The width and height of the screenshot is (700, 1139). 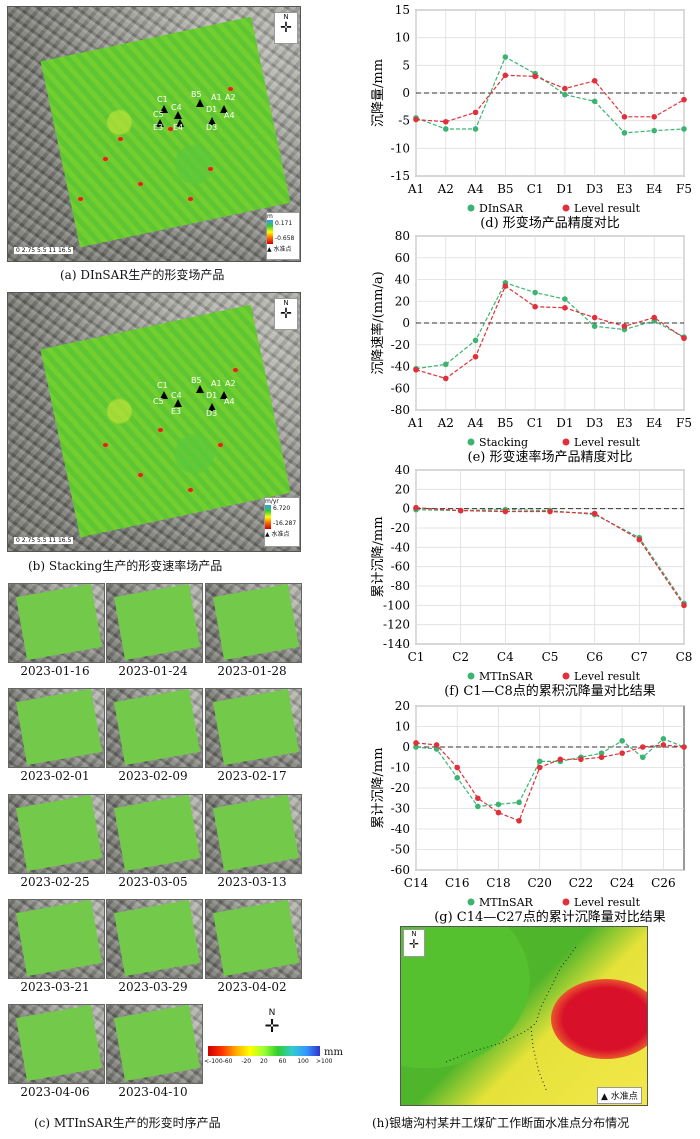 I want to click on benchmark-line-path, so click(x=539, y=1059).